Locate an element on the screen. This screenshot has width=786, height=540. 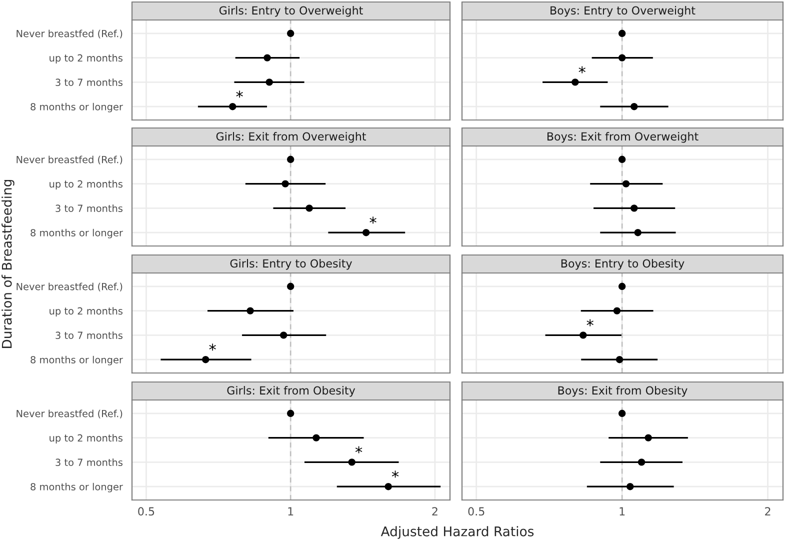
chart-title: Boys: Exit from Overweight is located at coordinates (622, 137).